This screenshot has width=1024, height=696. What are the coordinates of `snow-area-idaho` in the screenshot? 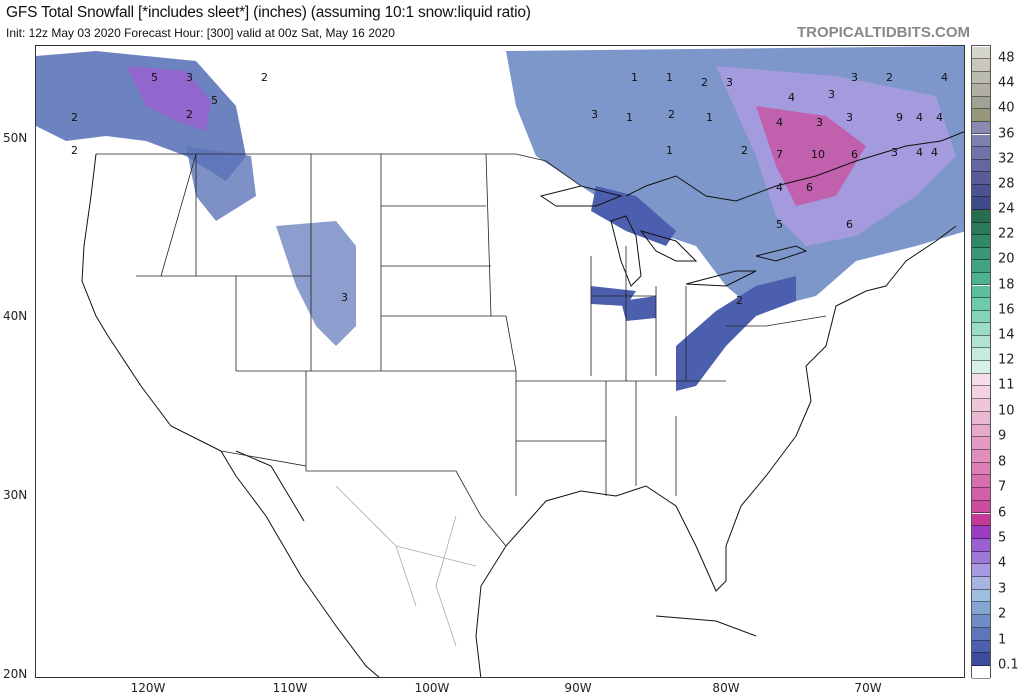 It's located at (221, 183).